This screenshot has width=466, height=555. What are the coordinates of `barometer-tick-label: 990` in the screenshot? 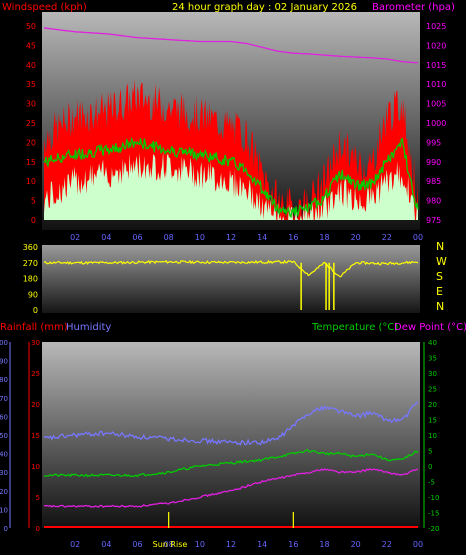 It's located at (433, 162).